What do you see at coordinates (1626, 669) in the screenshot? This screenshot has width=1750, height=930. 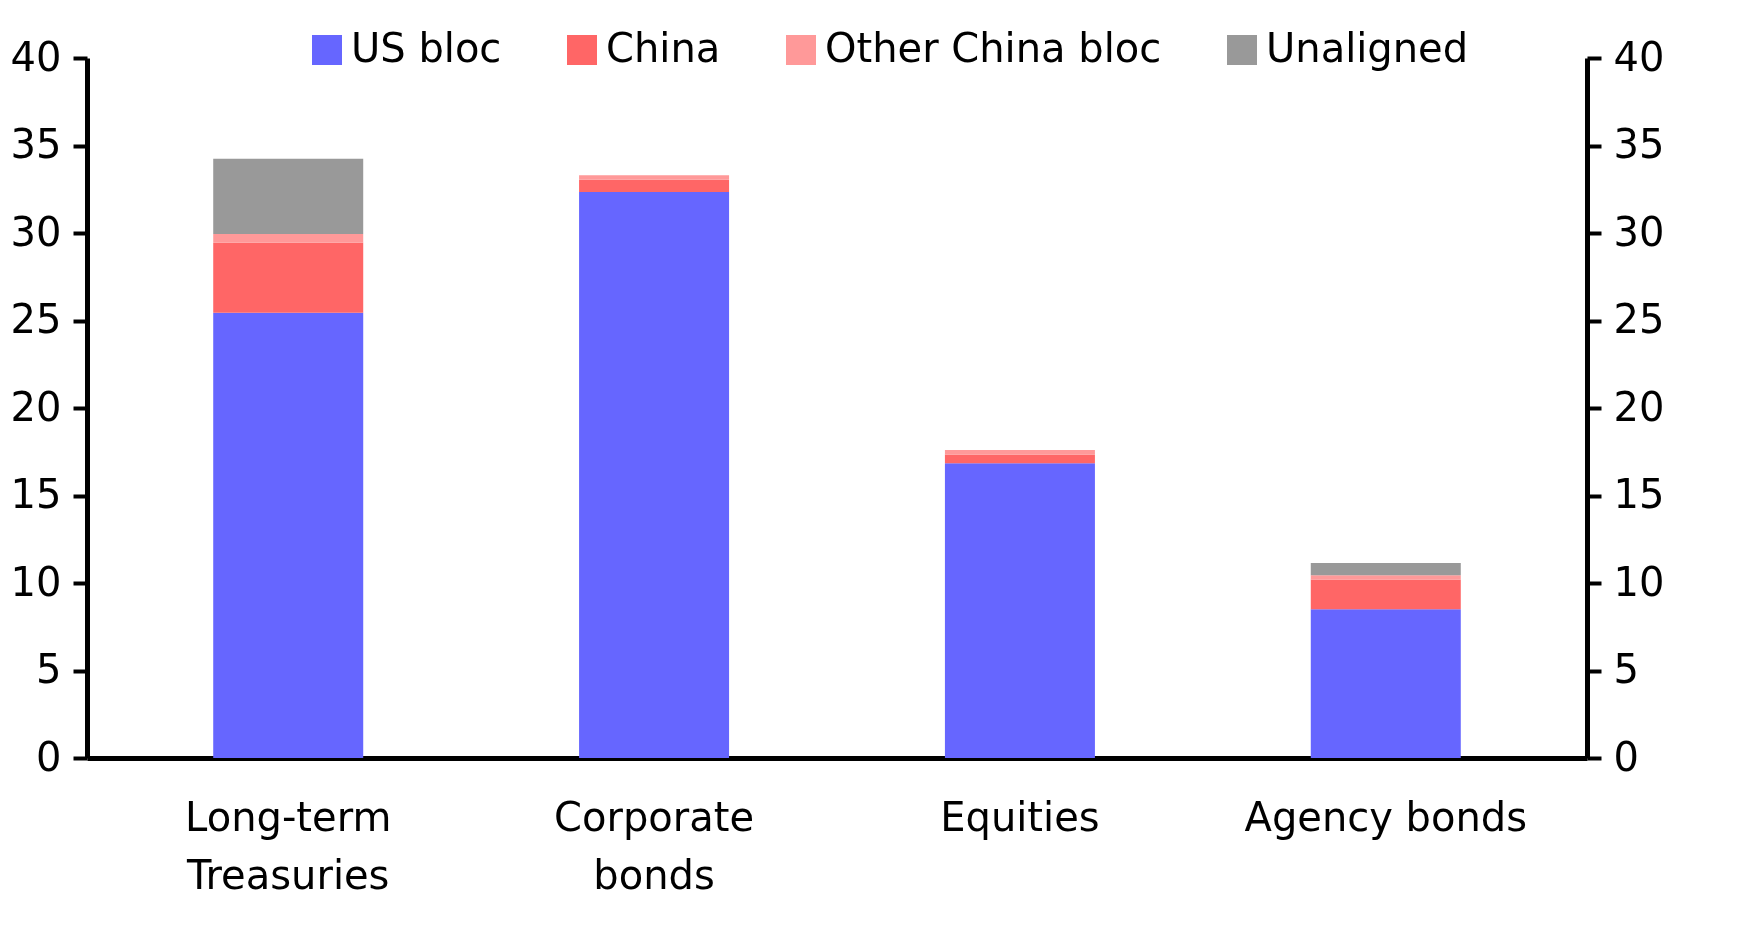 I see `y2-tick-label: 5` at bounding box center [1626, 669].